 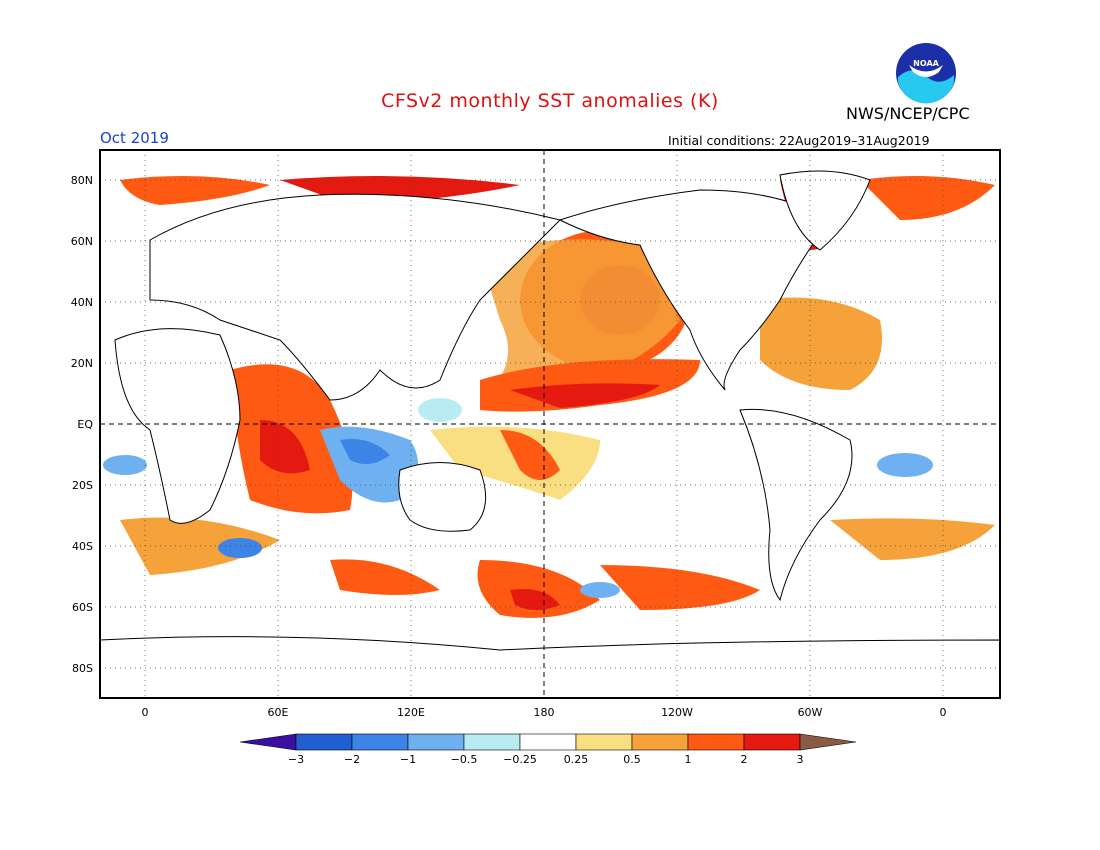 What do you see at coordinates (546, 759) in the screenshot?
I see `colorbar-tick-labels: −3 −2 −1 −0.5 −0.25 0.25 0.5 1 2 3` at bounding box center [546, 759].